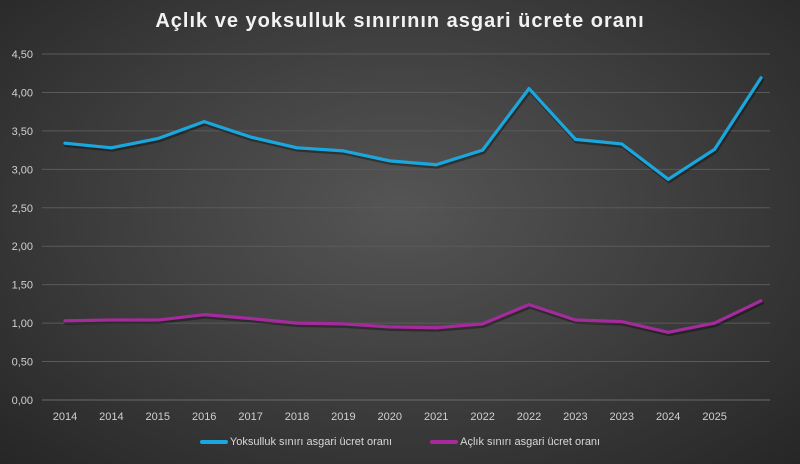 The height and width of the screenshot is (464, 800). Describe the element at coordinates (22, 401) in the screenshot. I see `y-tick-label: 0,00` at that location.